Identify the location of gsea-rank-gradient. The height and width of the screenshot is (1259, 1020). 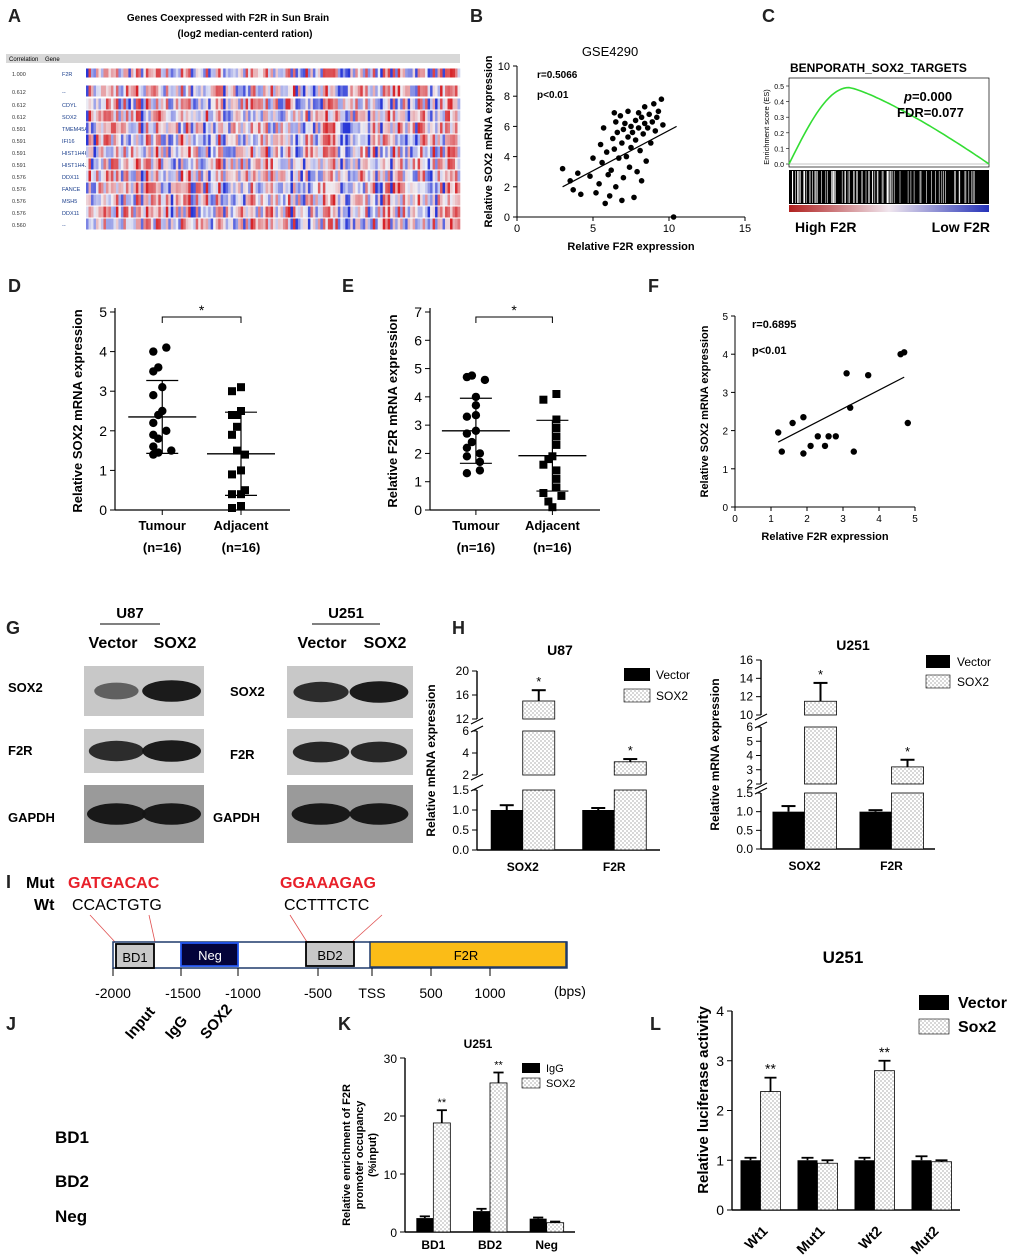
(889, 208).